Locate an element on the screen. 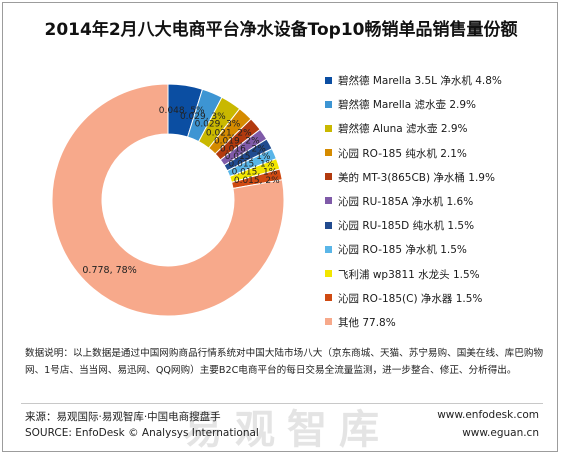 The height and width of the screenshot is (456, 562). legend-label: 碧然德 Marella 3.5L 净水机 4.8% is located at coordinates (420, 81).